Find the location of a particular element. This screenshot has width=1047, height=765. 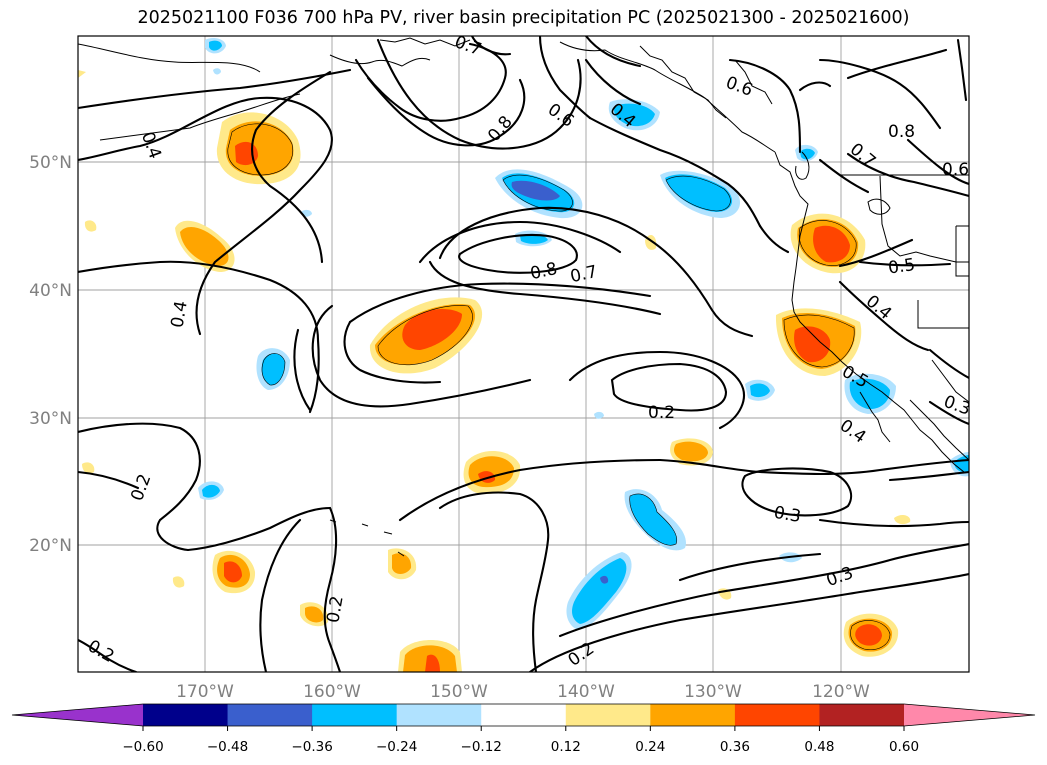

lon-label: 130°W is located at coordinates (713, 692).